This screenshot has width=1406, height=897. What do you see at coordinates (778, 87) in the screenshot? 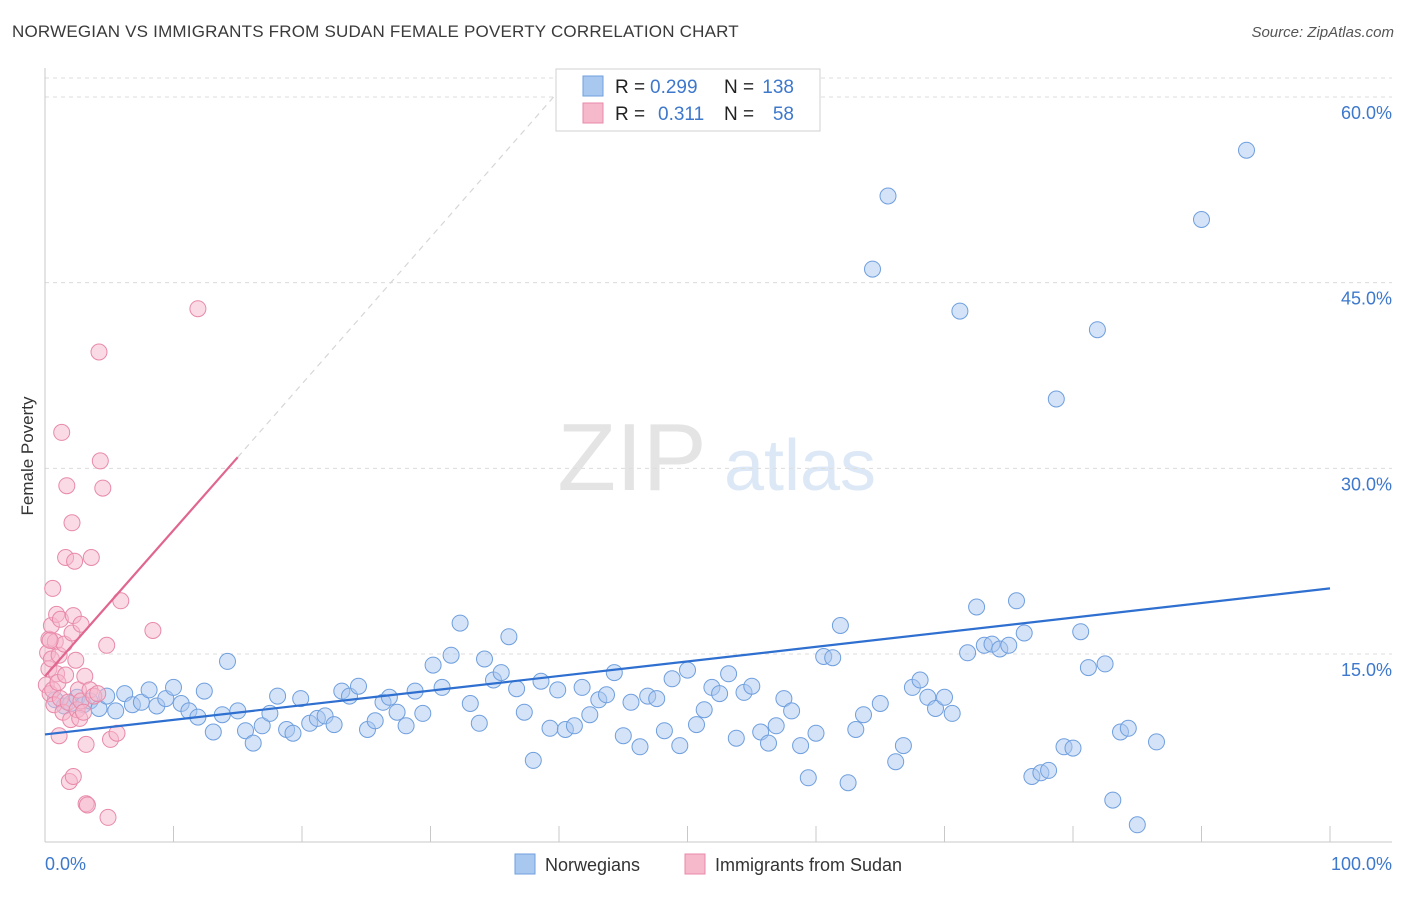
I see `stats-n-value-blue: 138` at bounding box center [778, 87].